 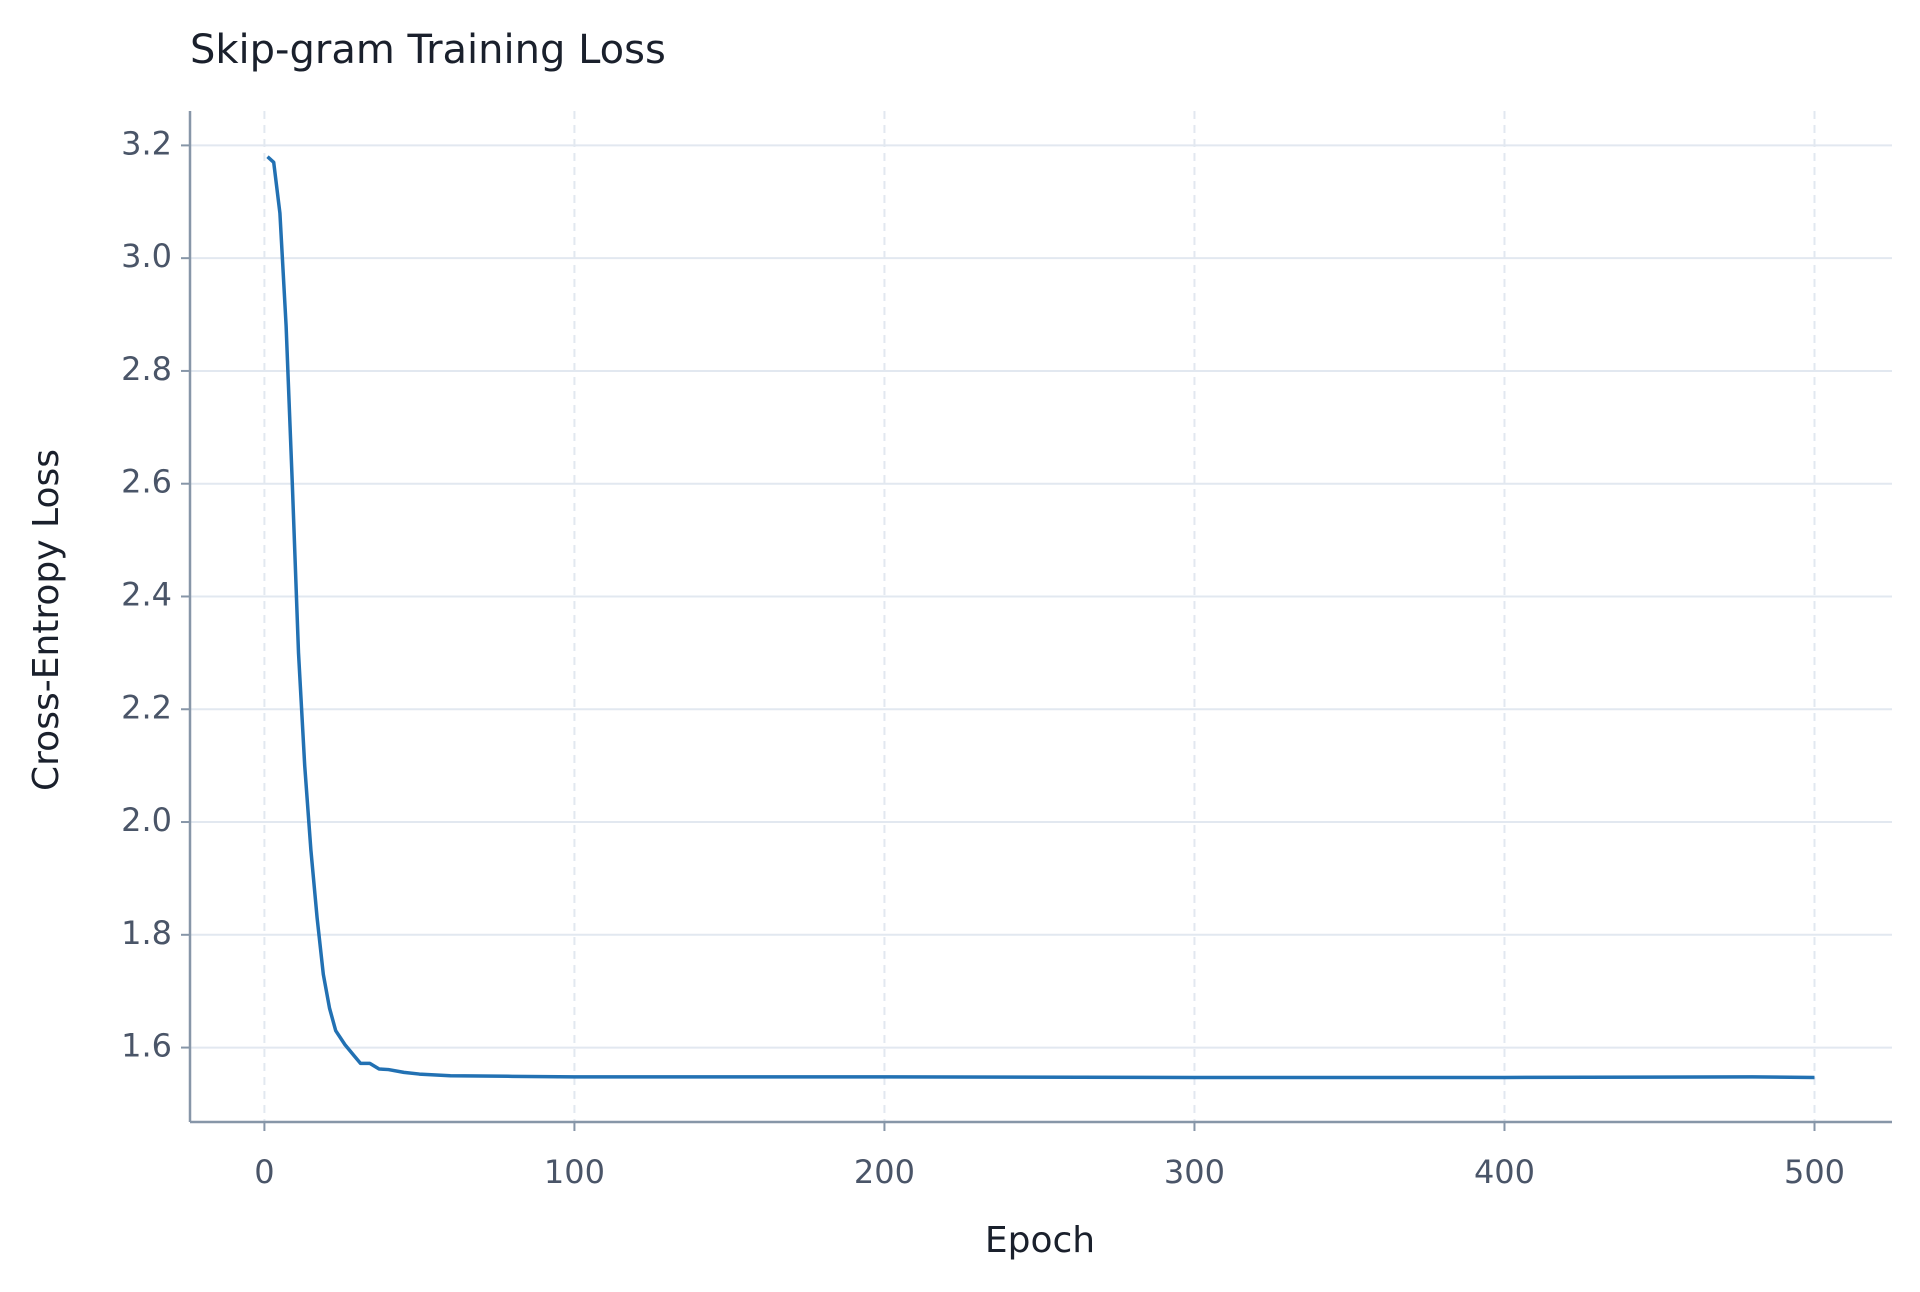 What do you see at coordinates (574, 1172) in the screenshot?
I see `x-tick-label: 100` at bounding box center [574, 1172].